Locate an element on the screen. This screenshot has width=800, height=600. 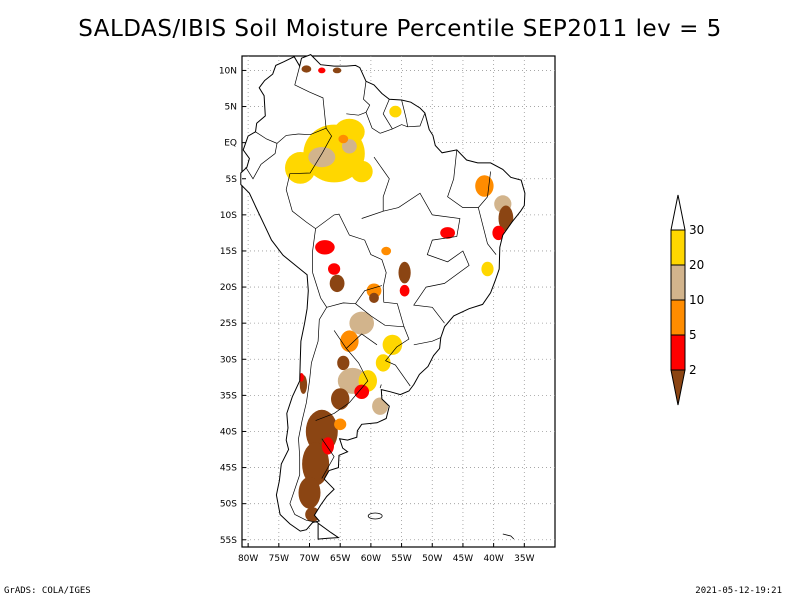
lon-tick-label: 70W is located at coordinates (309, 559).